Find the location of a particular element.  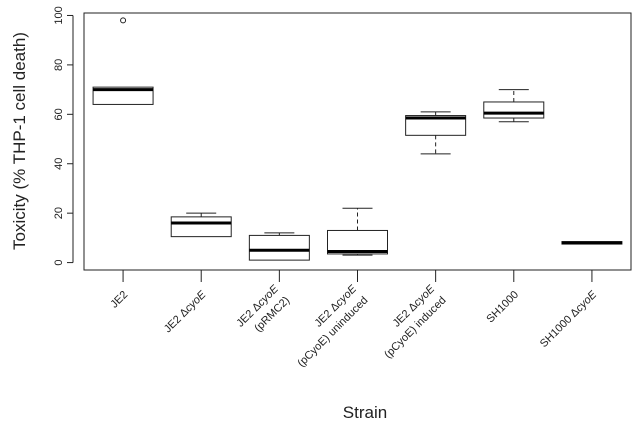

outlier-point is located at coordinates (123, 20).